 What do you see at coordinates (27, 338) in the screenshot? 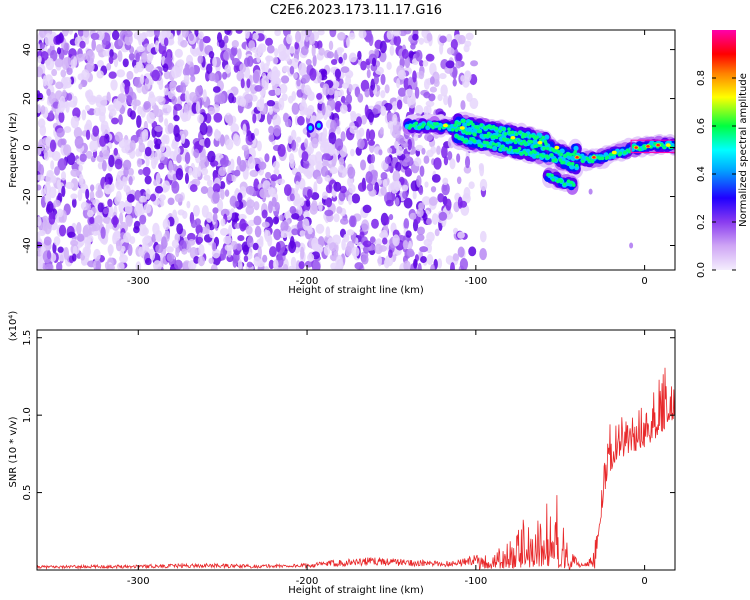
I see `y-tick-label: 1.5` at bounding box center [27, 338].